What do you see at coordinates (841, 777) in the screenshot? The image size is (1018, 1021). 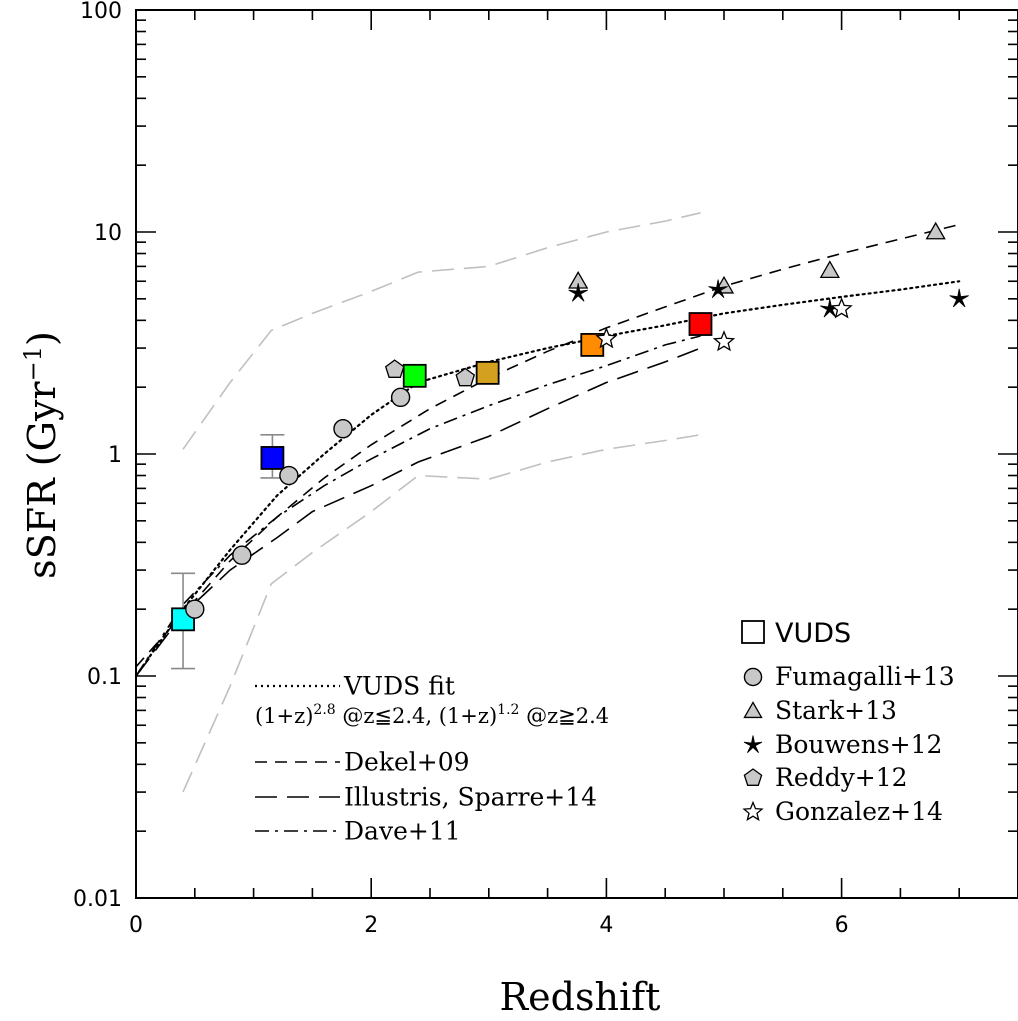 I see `legend-label-reddy: Reddy+12` at bounding box center [841, 777].